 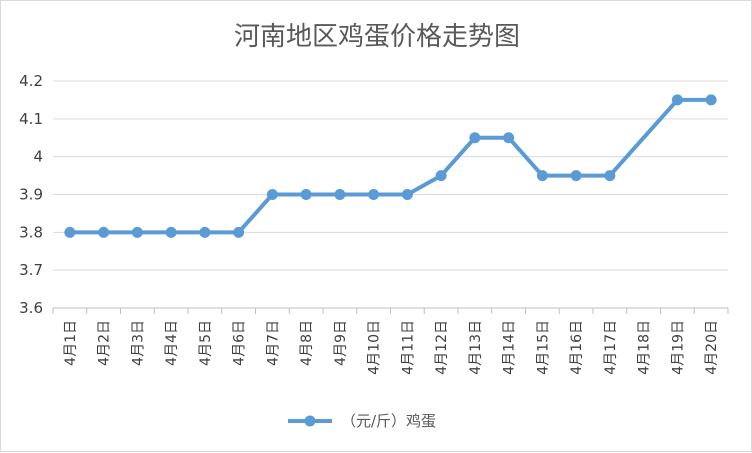 I want to click on x-tick-label: 4月5日, so click(x=206, y=343).